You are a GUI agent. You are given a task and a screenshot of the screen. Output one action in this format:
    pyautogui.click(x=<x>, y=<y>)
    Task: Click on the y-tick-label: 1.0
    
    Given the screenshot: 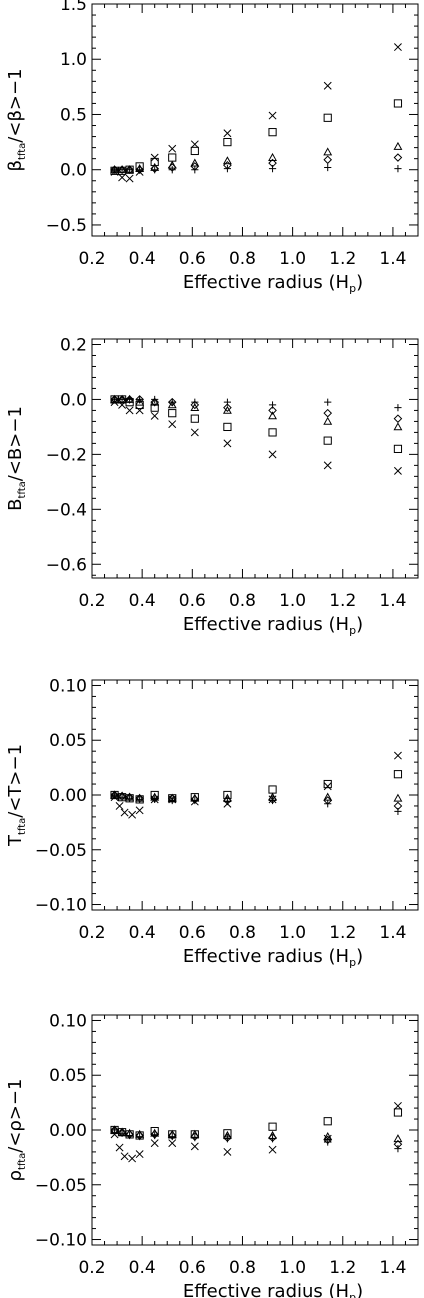 What is the action you would take?
    pyautogui.click(x=73, y=60)
    